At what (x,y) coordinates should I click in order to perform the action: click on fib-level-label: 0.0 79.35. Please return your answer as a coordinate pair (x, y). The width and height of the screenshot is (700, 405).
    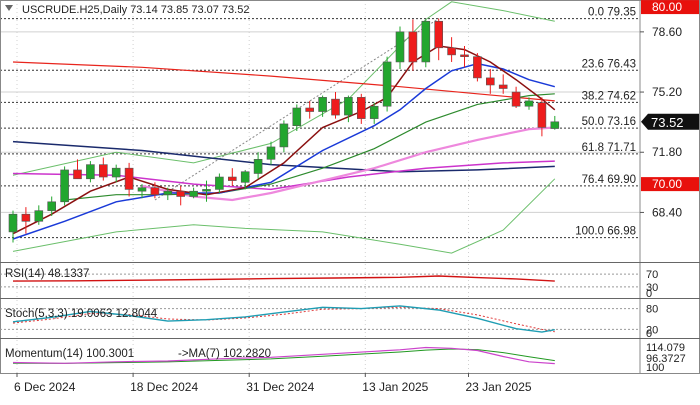
    Looking at the image, I should click on (612, 13).